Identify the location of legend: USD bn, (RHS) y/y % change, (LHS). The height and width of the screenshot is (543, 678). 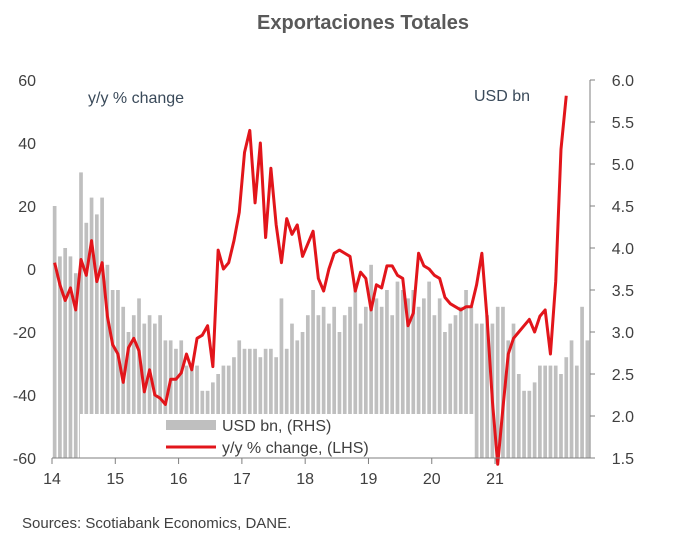
(267, 437).